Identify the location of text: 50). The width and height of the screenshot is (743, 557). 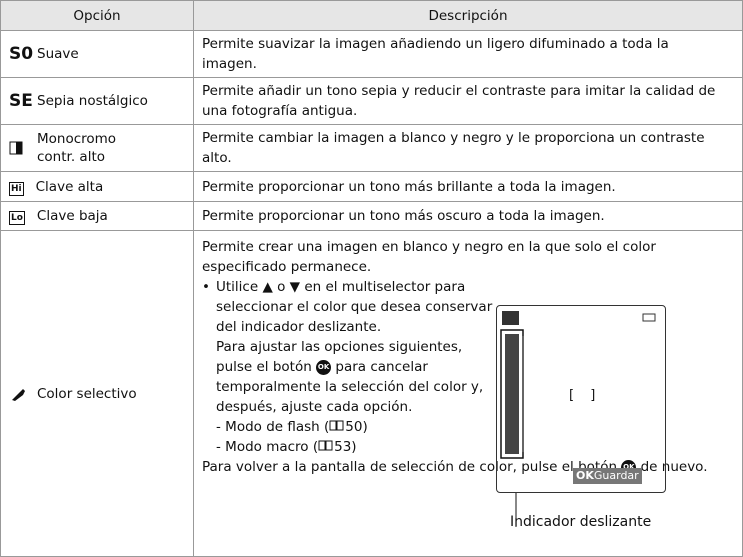
(356, 427).